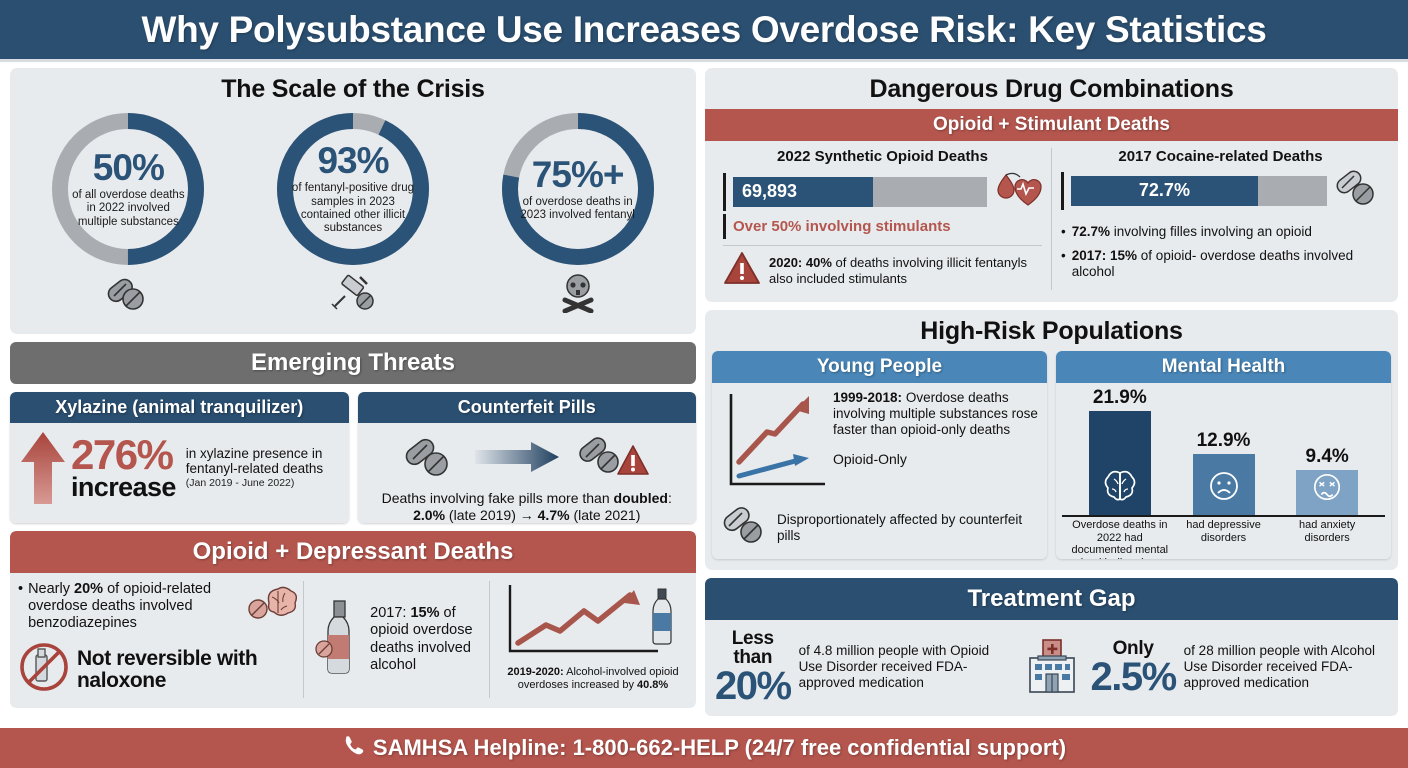 The width and height of the screenshot is (1408, 768). I want to click on stimulant-note: Over 50% involving stimulants, so click(882, 226).